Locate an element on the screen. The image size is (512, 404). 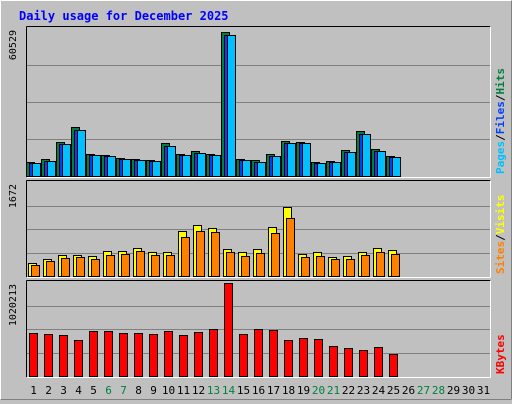
day-label-19: 19 is located at coordinates (303, 390).